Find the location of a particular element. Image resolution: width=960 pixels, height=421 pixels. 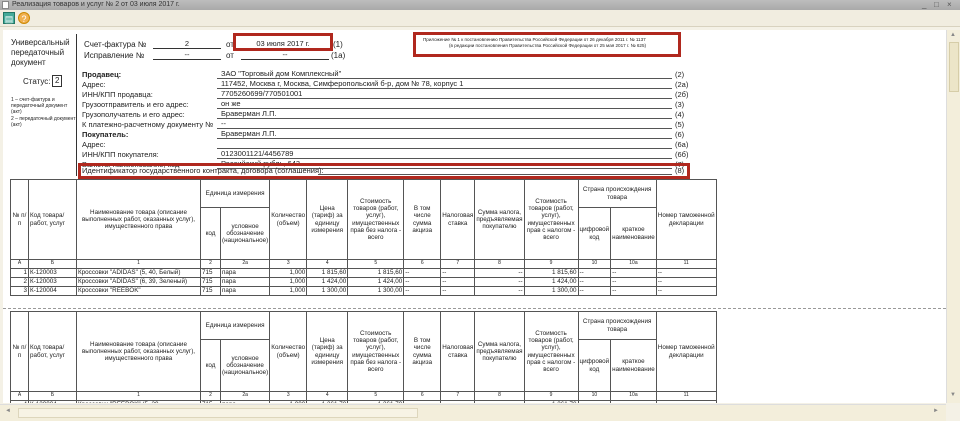

field-label: К платежно-расчетному документу № is located at coordinates (148, 124).